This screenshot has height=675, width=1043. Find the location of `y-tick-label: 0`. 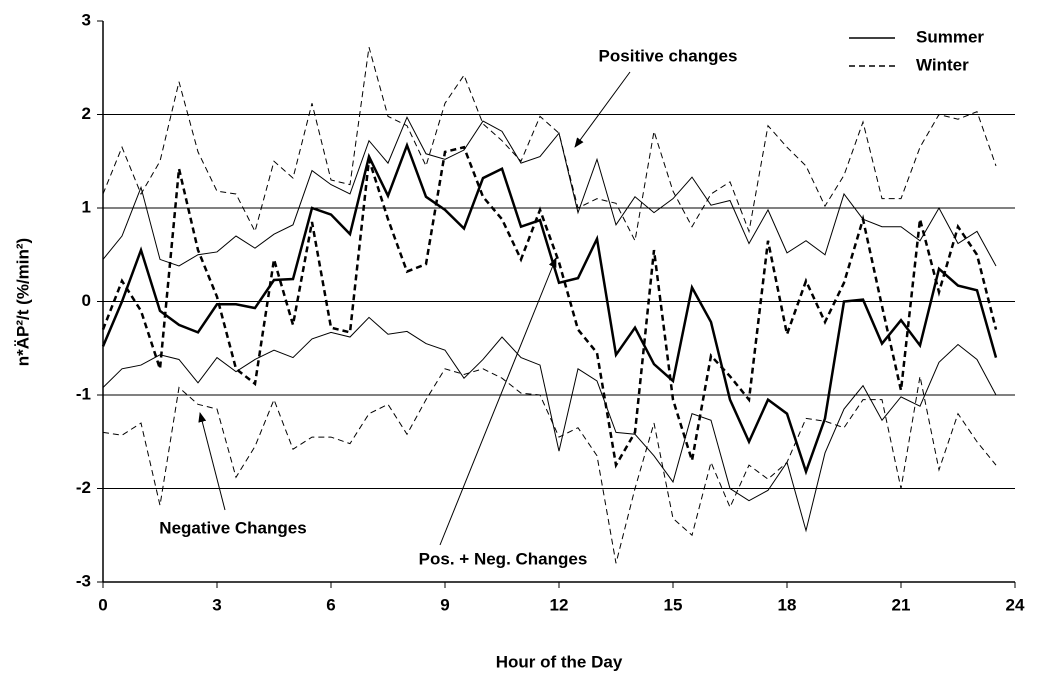

y-tick-label: 0 is located at coordinates (86, 300).